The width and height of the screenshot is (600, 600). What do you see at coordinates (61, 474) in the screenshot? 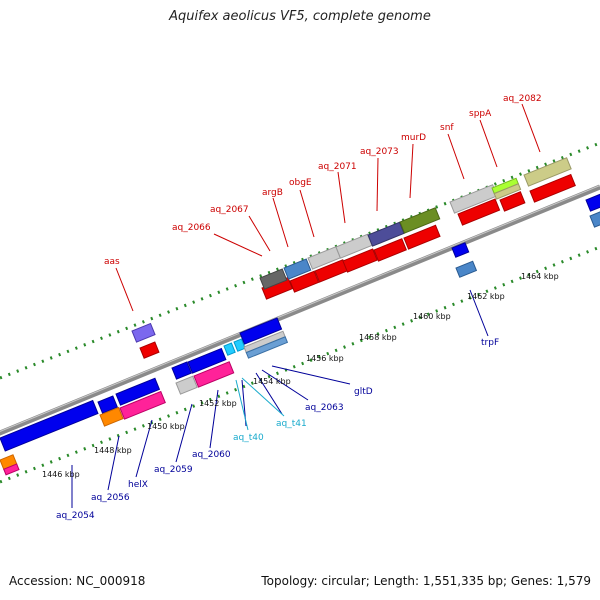
I see `scale-label: 1446 kbp` at bounding box center [61, 474].